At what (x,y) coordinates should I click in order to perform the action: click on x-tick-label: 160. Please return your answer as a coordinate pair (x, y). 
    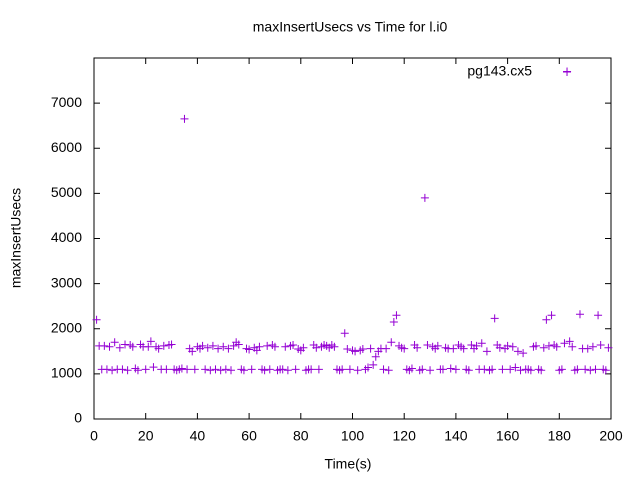
    Looking at the image, I should click on (508, 436).